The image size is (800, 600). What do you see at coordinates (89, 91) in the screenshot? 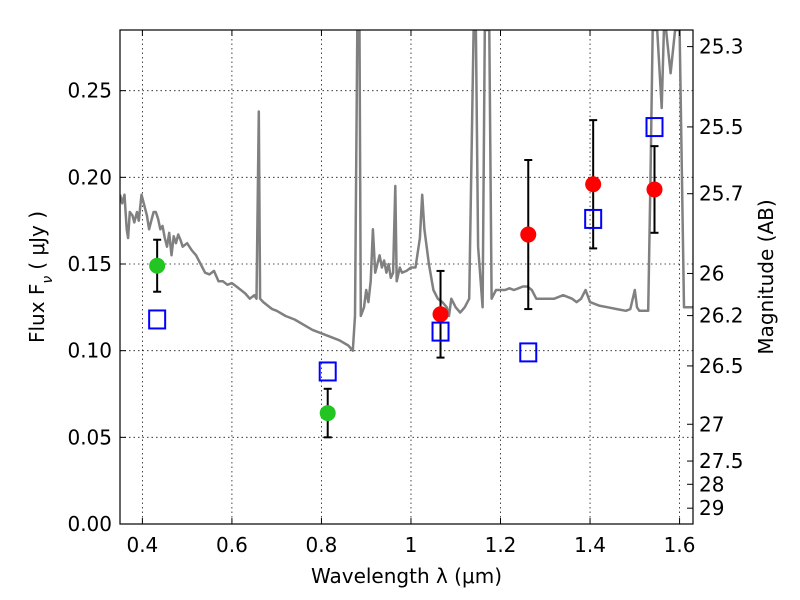
I see `y-tick-label: 0.25` at bounding box center [89, 91].